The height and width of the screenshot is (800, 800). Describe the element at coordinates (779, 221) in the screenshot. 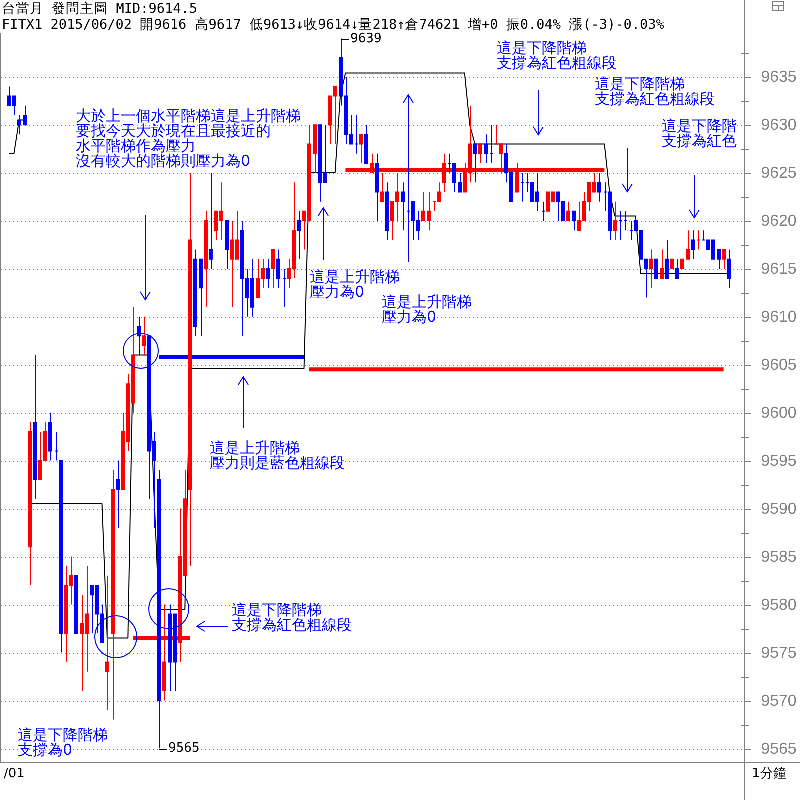

I see `y-tick-label: 9620` at that location.